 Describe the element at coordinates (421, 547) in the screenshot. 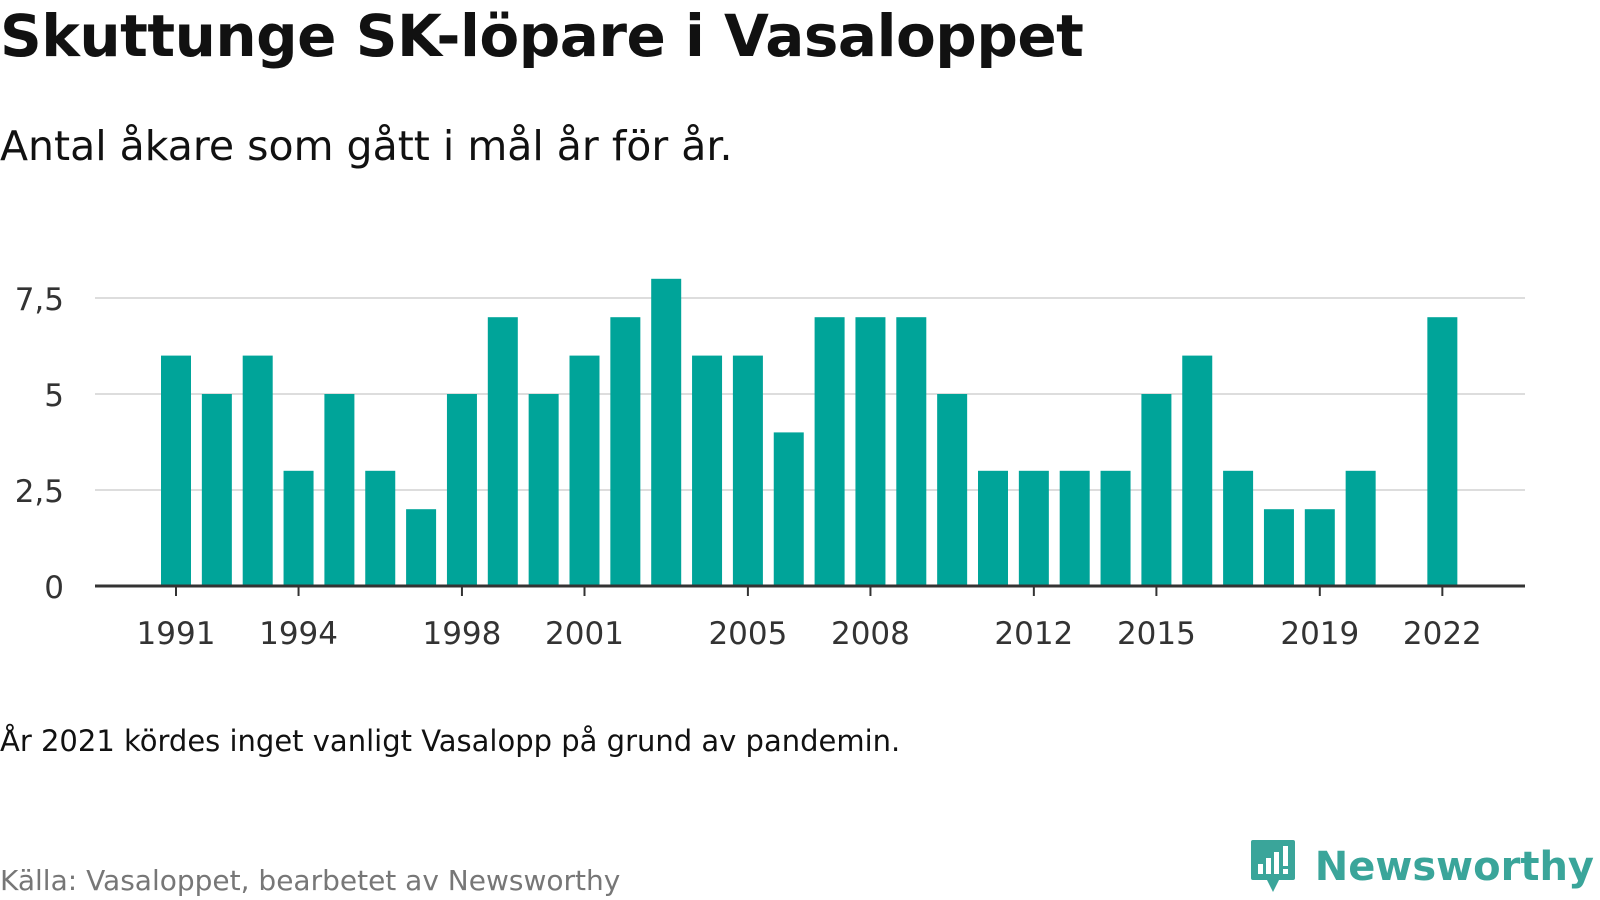

I see `bar-1997` at that location.